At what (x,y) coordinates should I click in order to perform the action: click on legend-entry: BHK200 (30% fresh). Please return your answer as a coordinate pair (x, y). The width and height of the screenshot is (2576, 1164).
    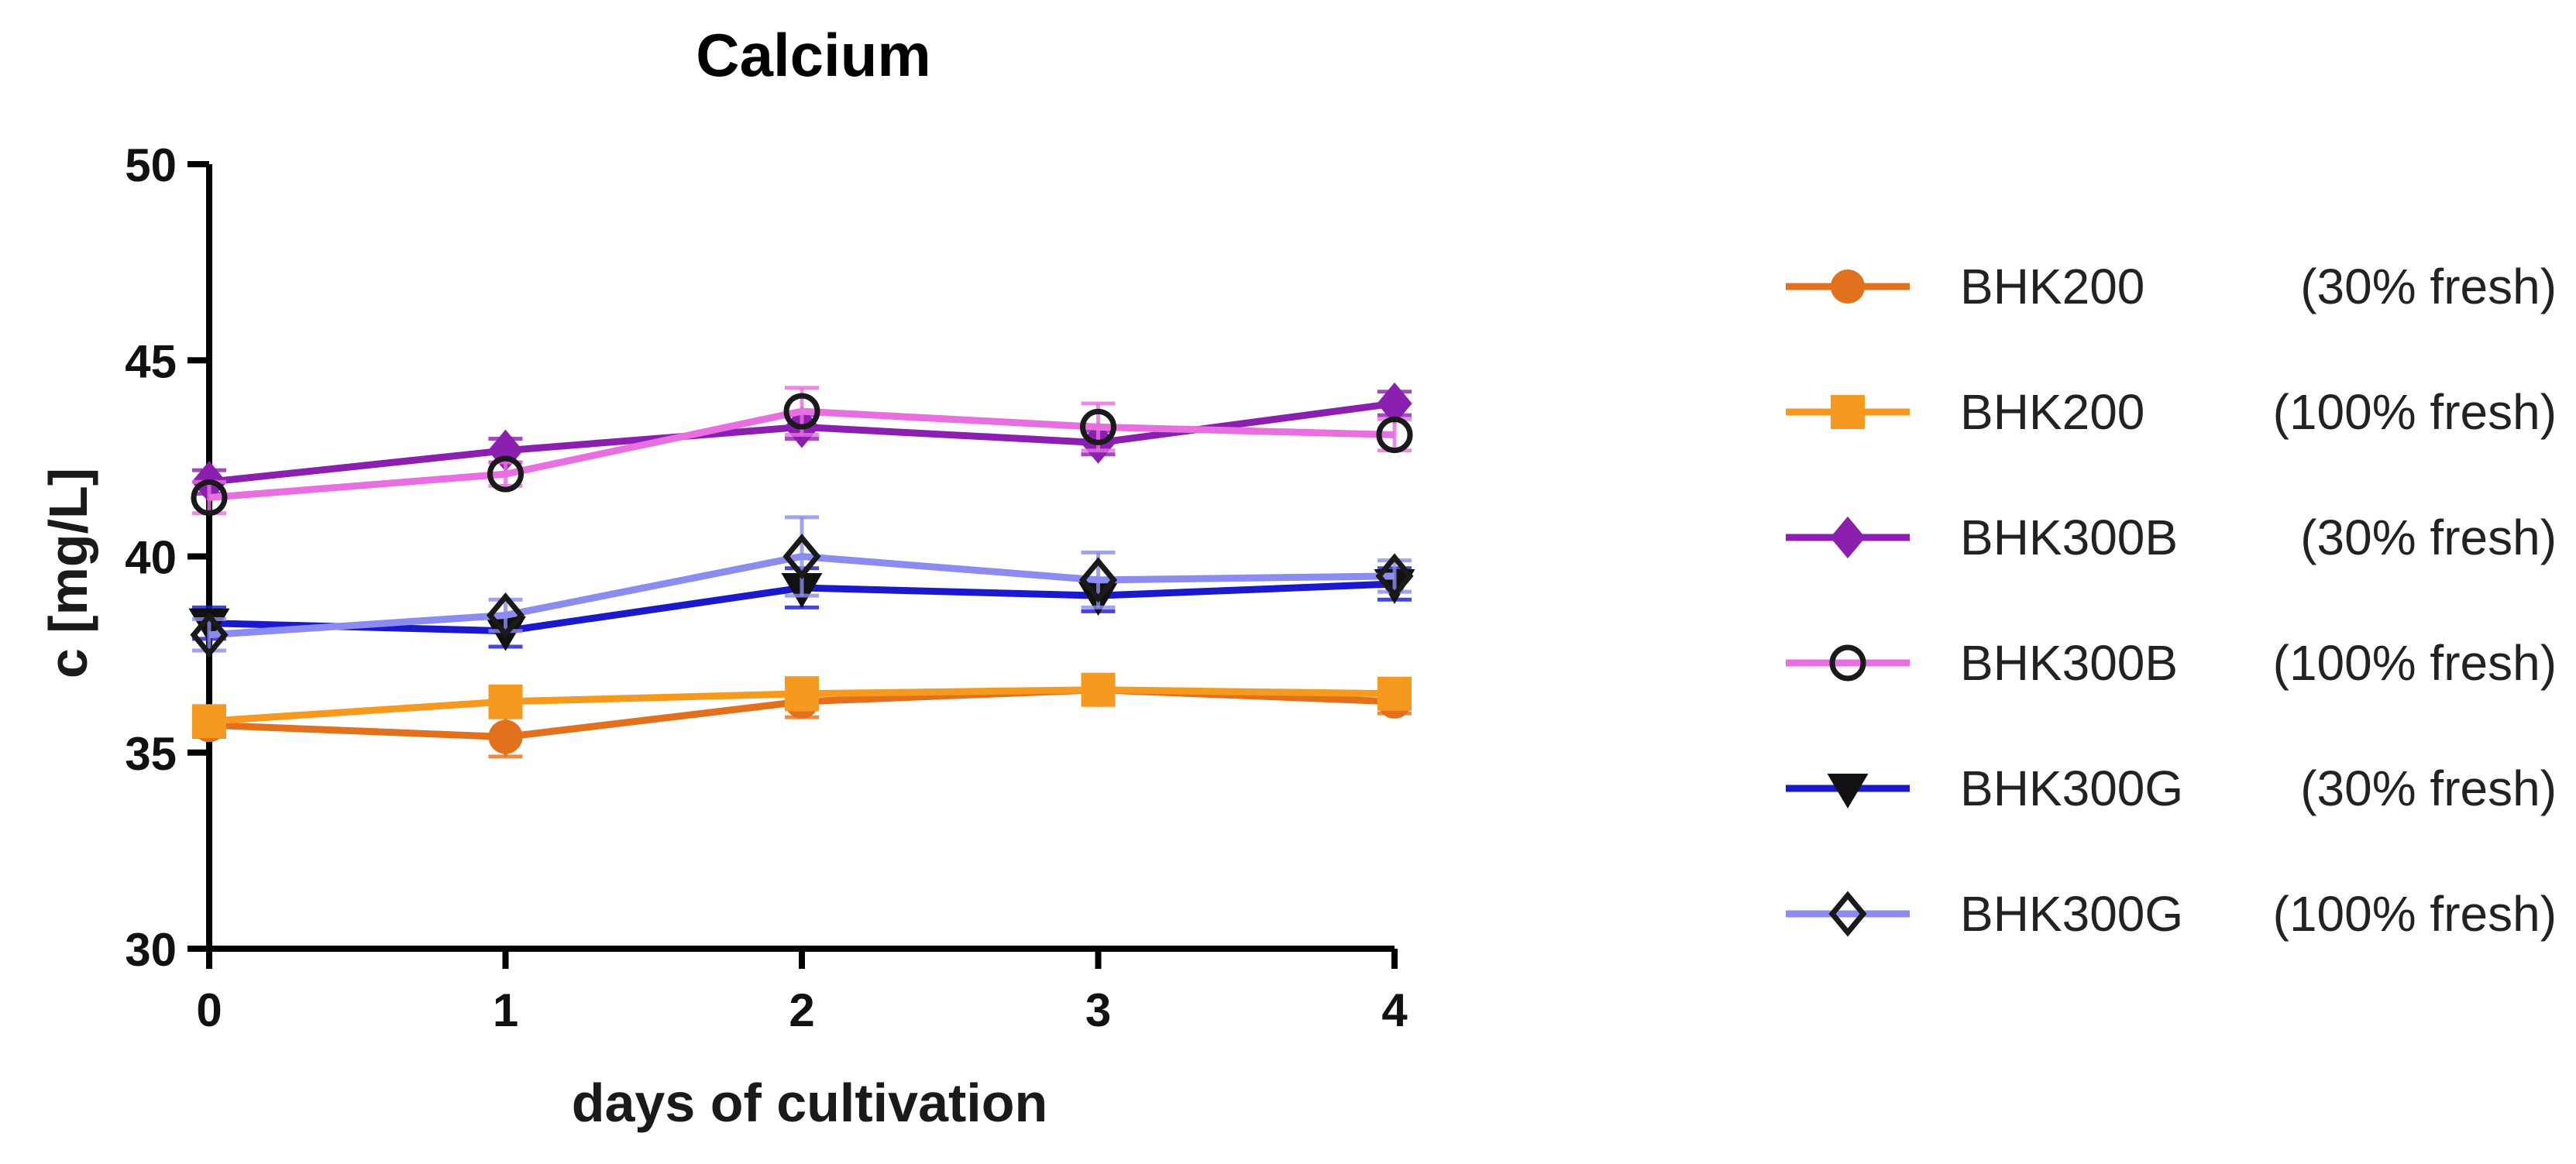
    Looking at the image, I should click on (2171, 286).